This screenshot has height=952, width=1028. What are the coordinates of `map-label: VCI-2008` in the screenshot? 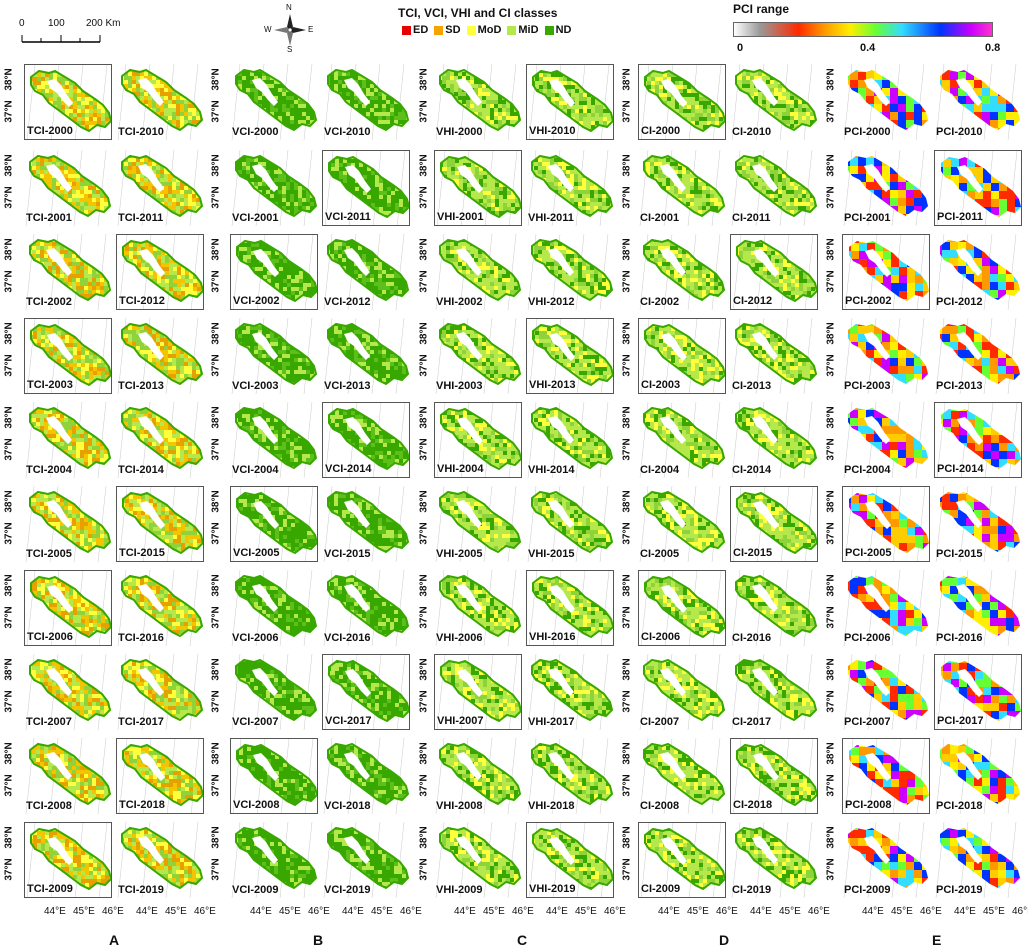 It's located at (256, 805).